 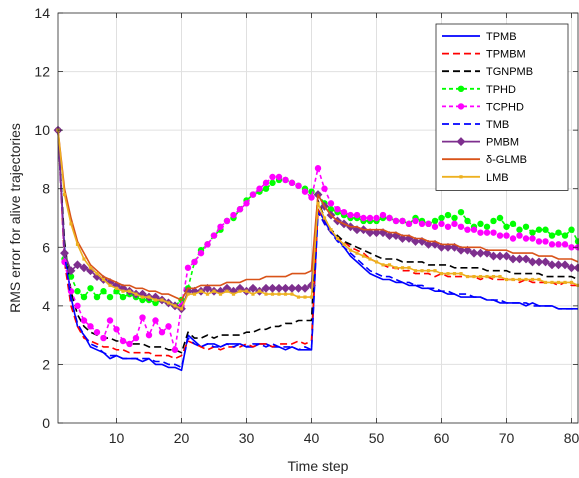 I want to click on legend-label: LMB, so click(x=497, y=178).